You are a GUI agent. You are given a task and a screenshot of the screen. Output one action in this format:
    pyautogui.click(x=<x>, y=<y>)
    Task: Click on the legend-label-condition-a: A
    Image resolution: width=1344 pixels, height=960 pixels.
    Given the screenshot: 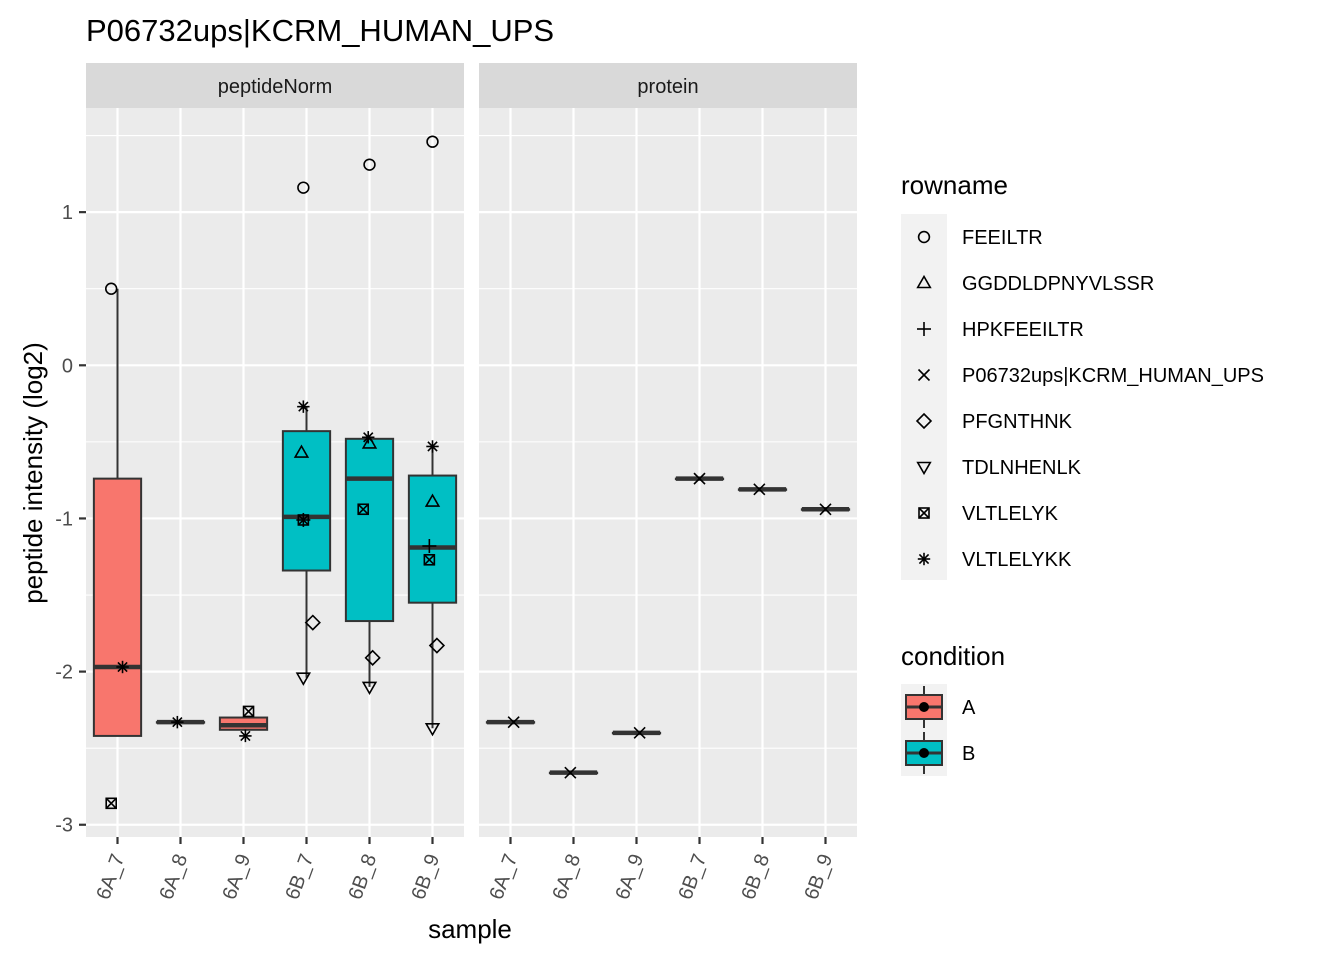 What is the action you would take?
    pyautogui.click(x=969, y=708)
    